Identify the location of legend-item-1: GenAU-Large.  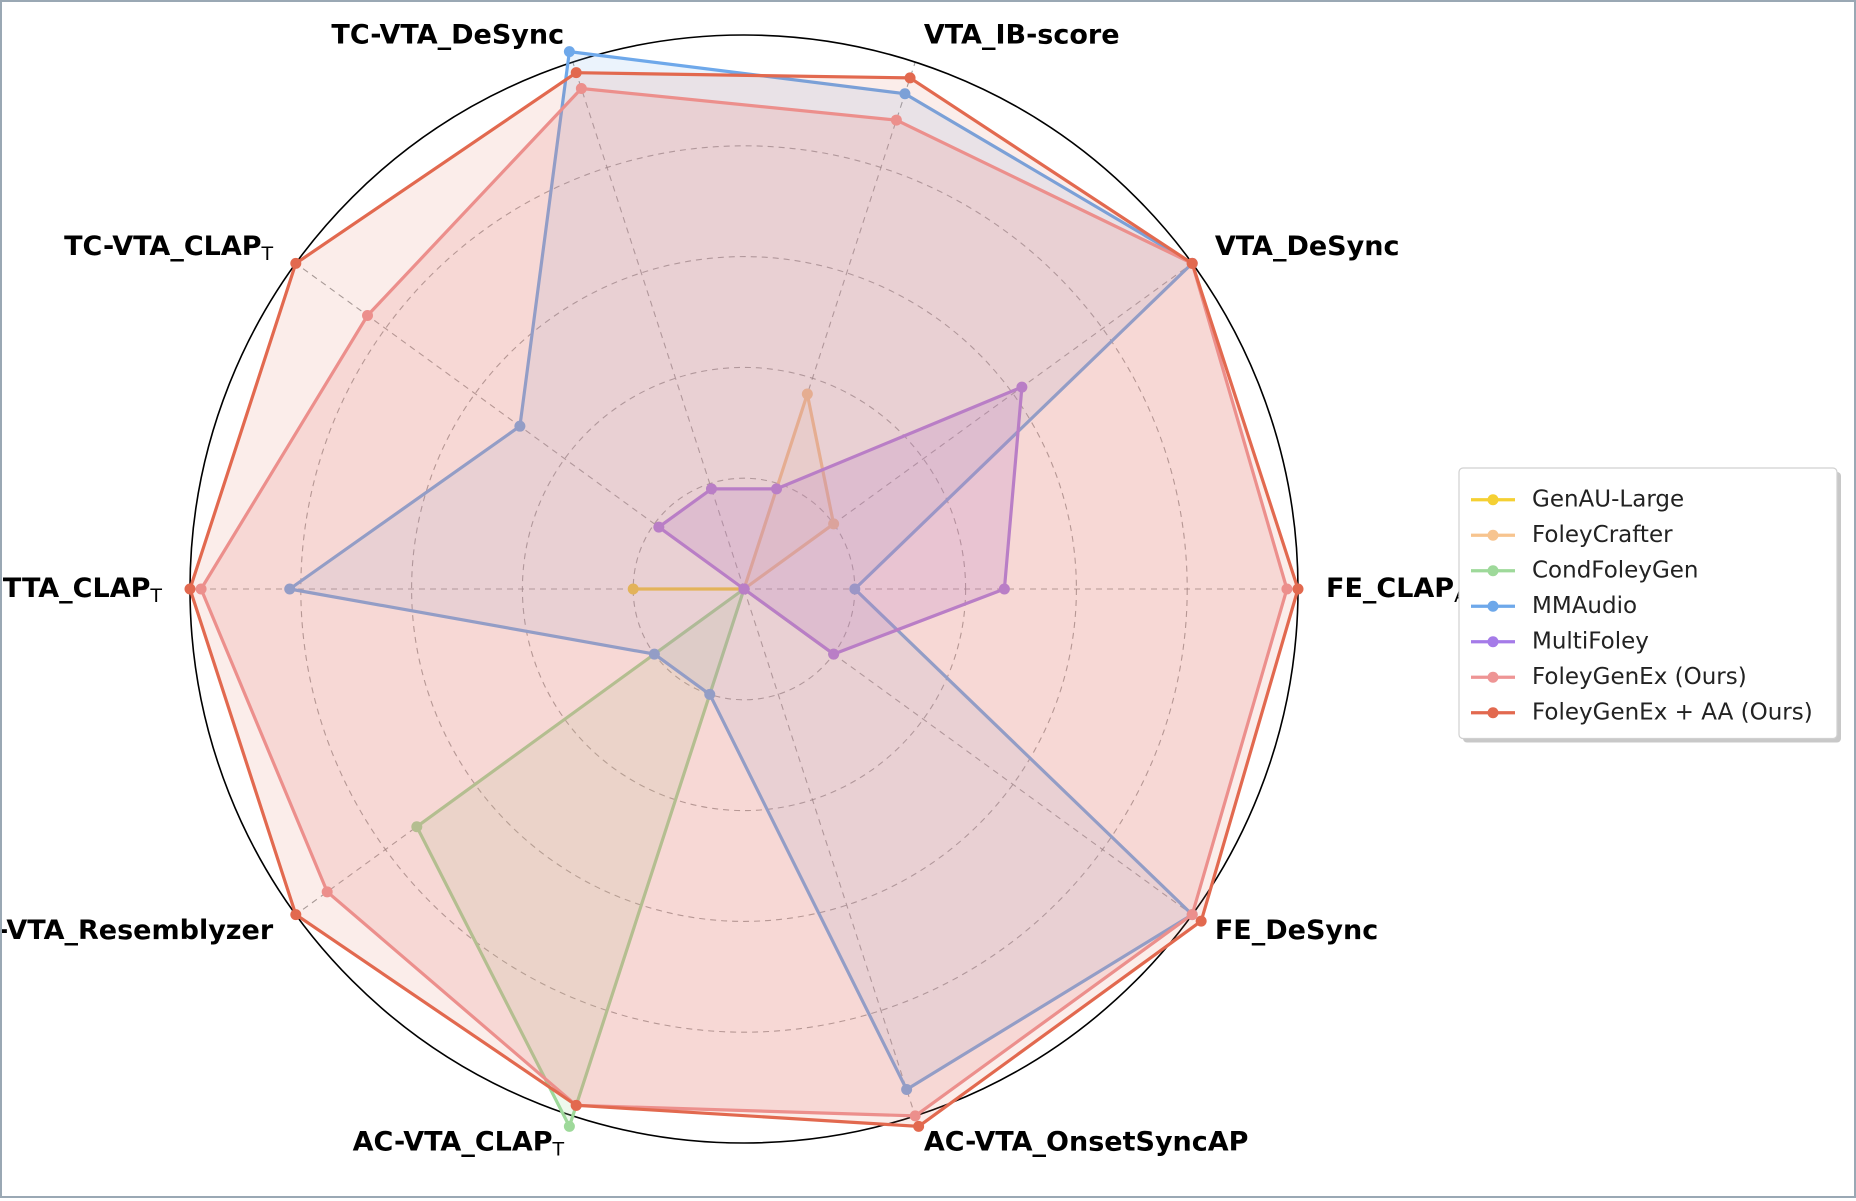
(1577, 499).